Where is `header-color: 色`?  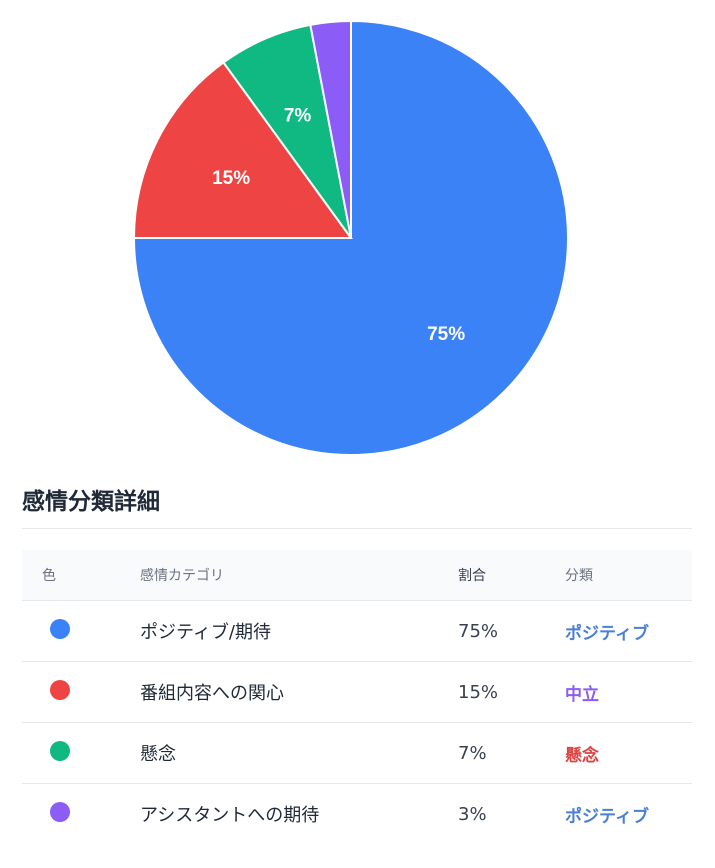
header-color: 色 is located at coordinates (81, 575).